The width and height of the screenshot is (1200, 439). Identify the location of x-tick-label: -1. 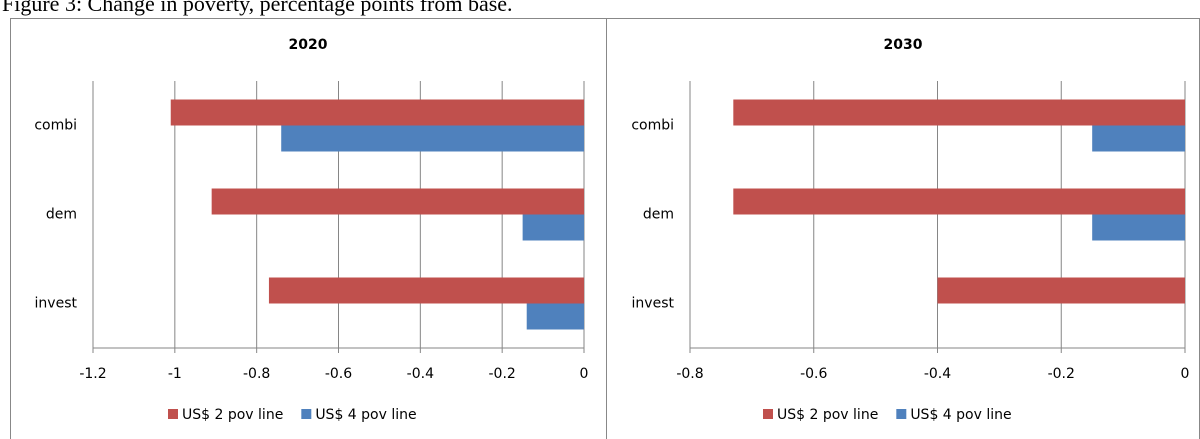
(175, 374).